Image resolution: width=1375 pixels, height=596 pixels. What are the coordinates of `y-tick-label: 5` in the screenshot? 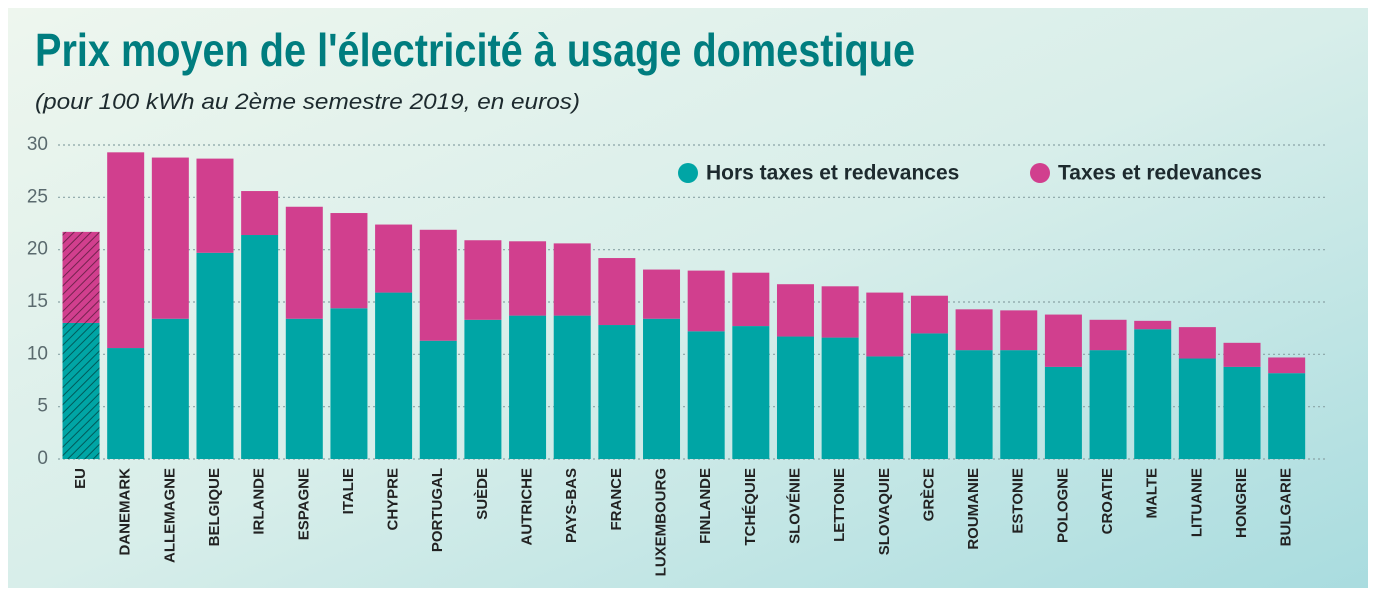 It's located at (42, 406).